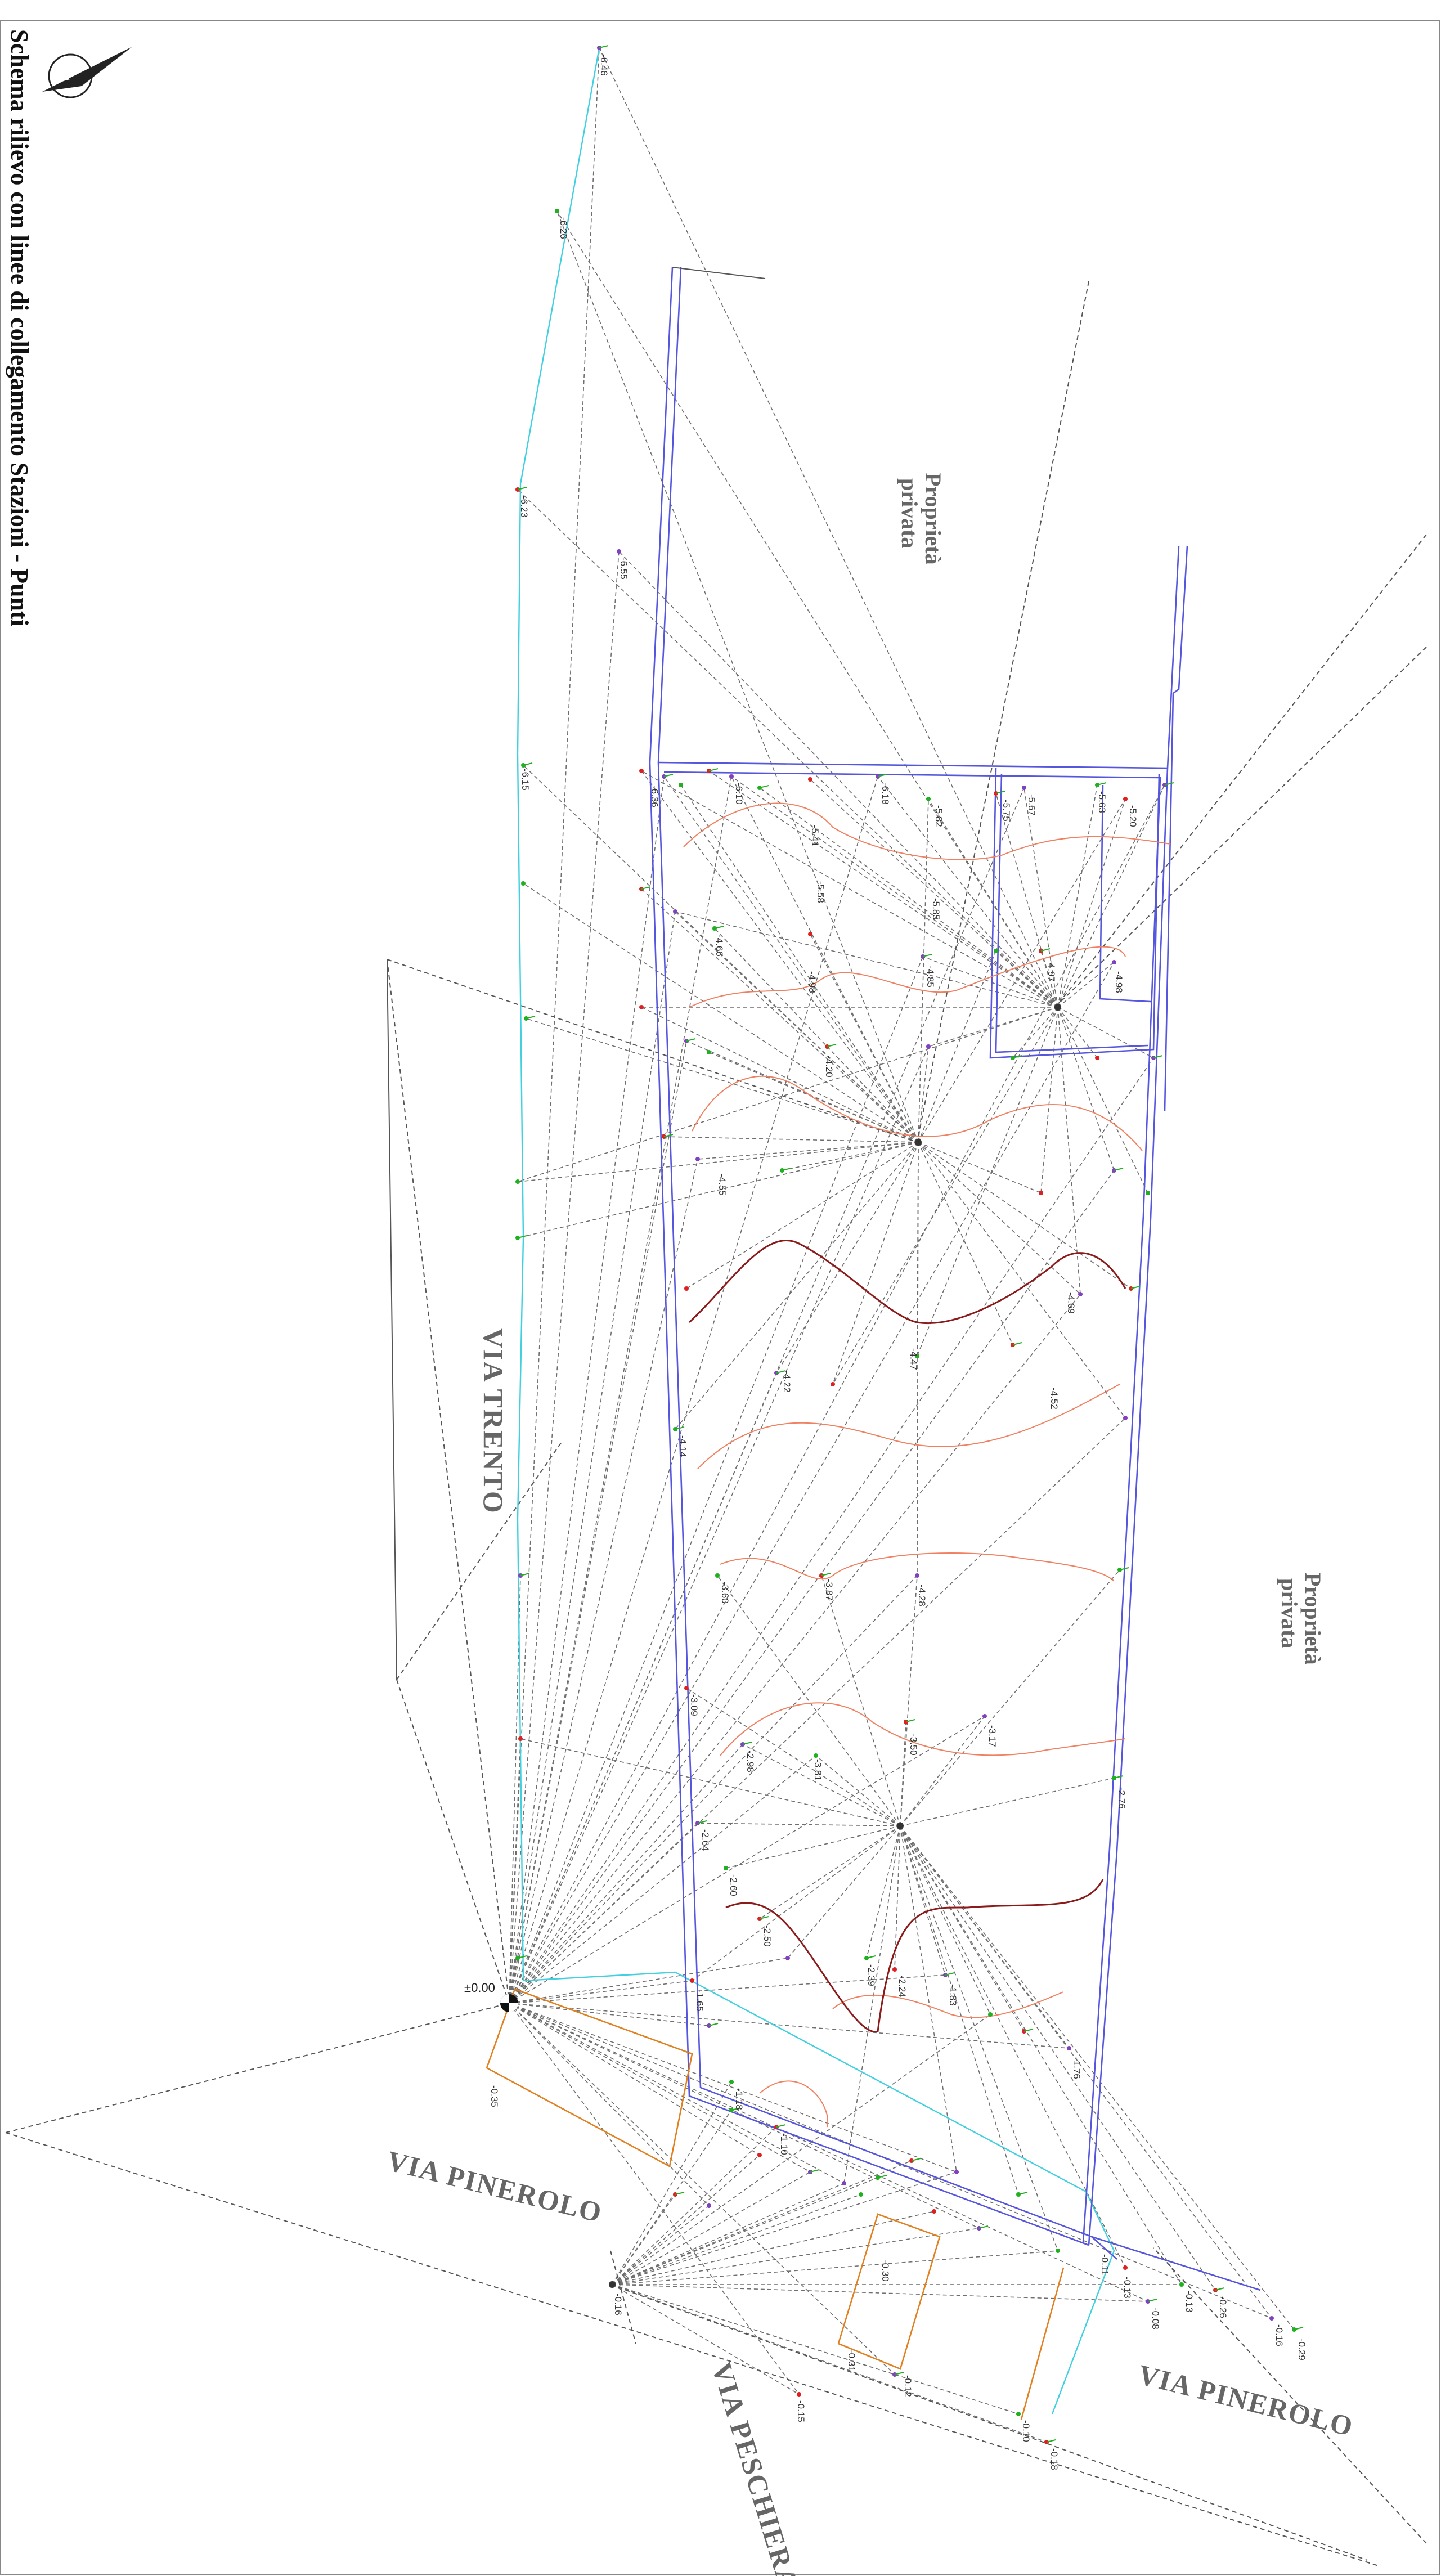  What do you see at coordinates (930, 977) in the screenshot?
I see `elevation-label: -4.85` at bounding box center [930, 977].